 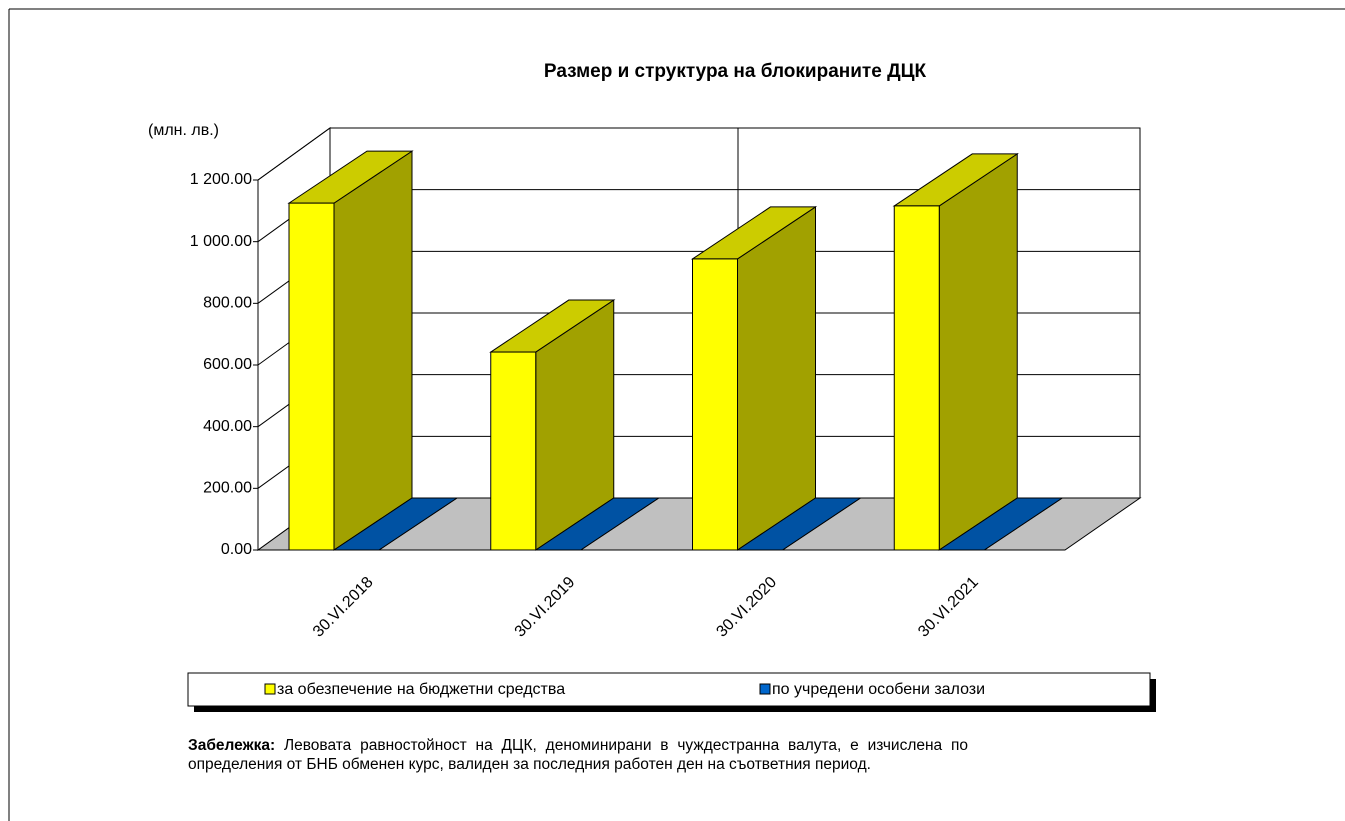 I want to click on chart-title: Размер и структура на блокираните ДЦК, so click(x=735, y=71).